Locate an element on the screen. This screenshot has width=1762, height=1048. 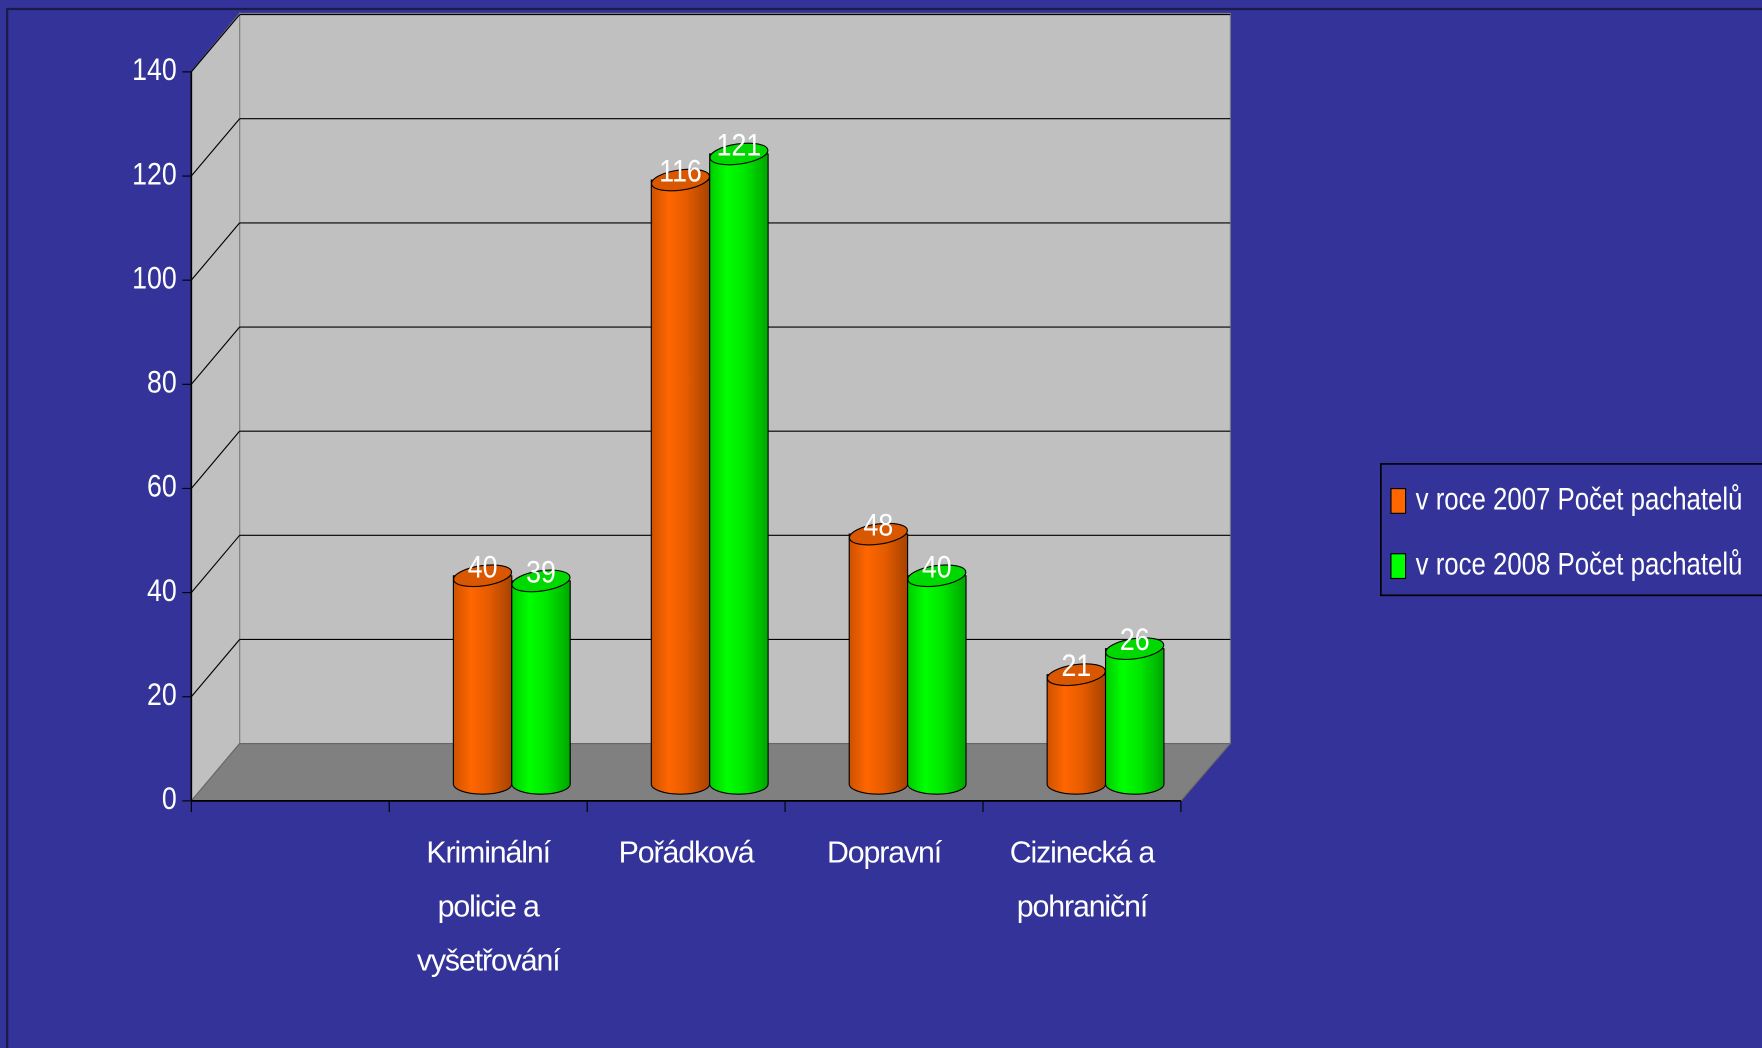
x-tick-label: Dopravní is located at coordinates (884, 852).